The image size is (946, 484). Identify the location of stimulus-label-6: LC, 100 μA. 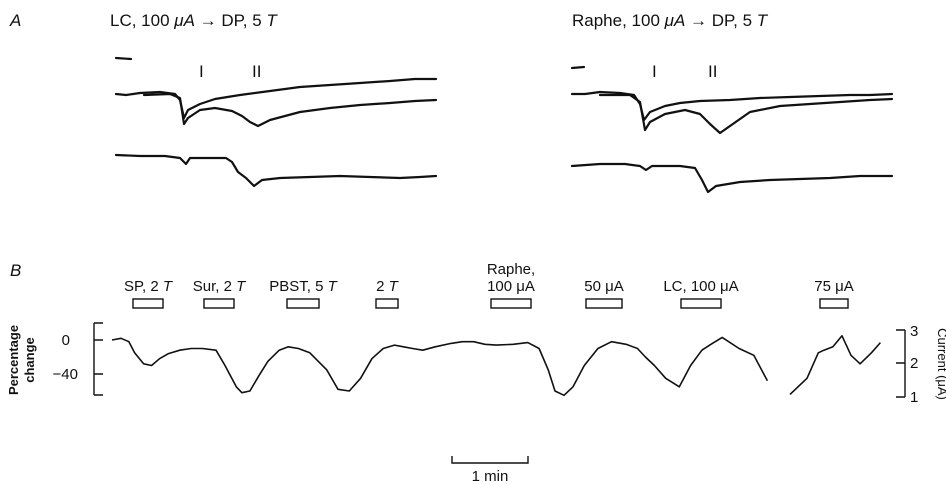
(700, 286).